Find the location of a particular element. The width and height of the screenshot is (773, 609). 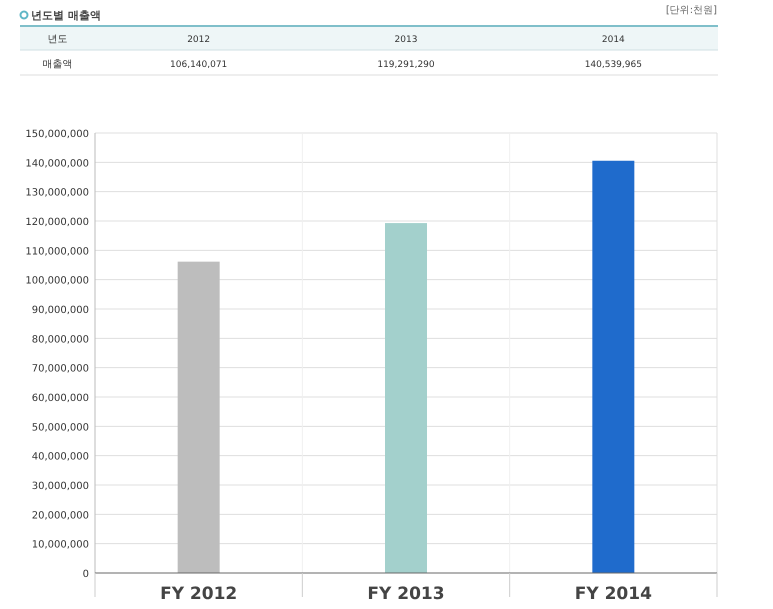

y-tick-label: 50,000,000 is located at coordinates (60, 428).